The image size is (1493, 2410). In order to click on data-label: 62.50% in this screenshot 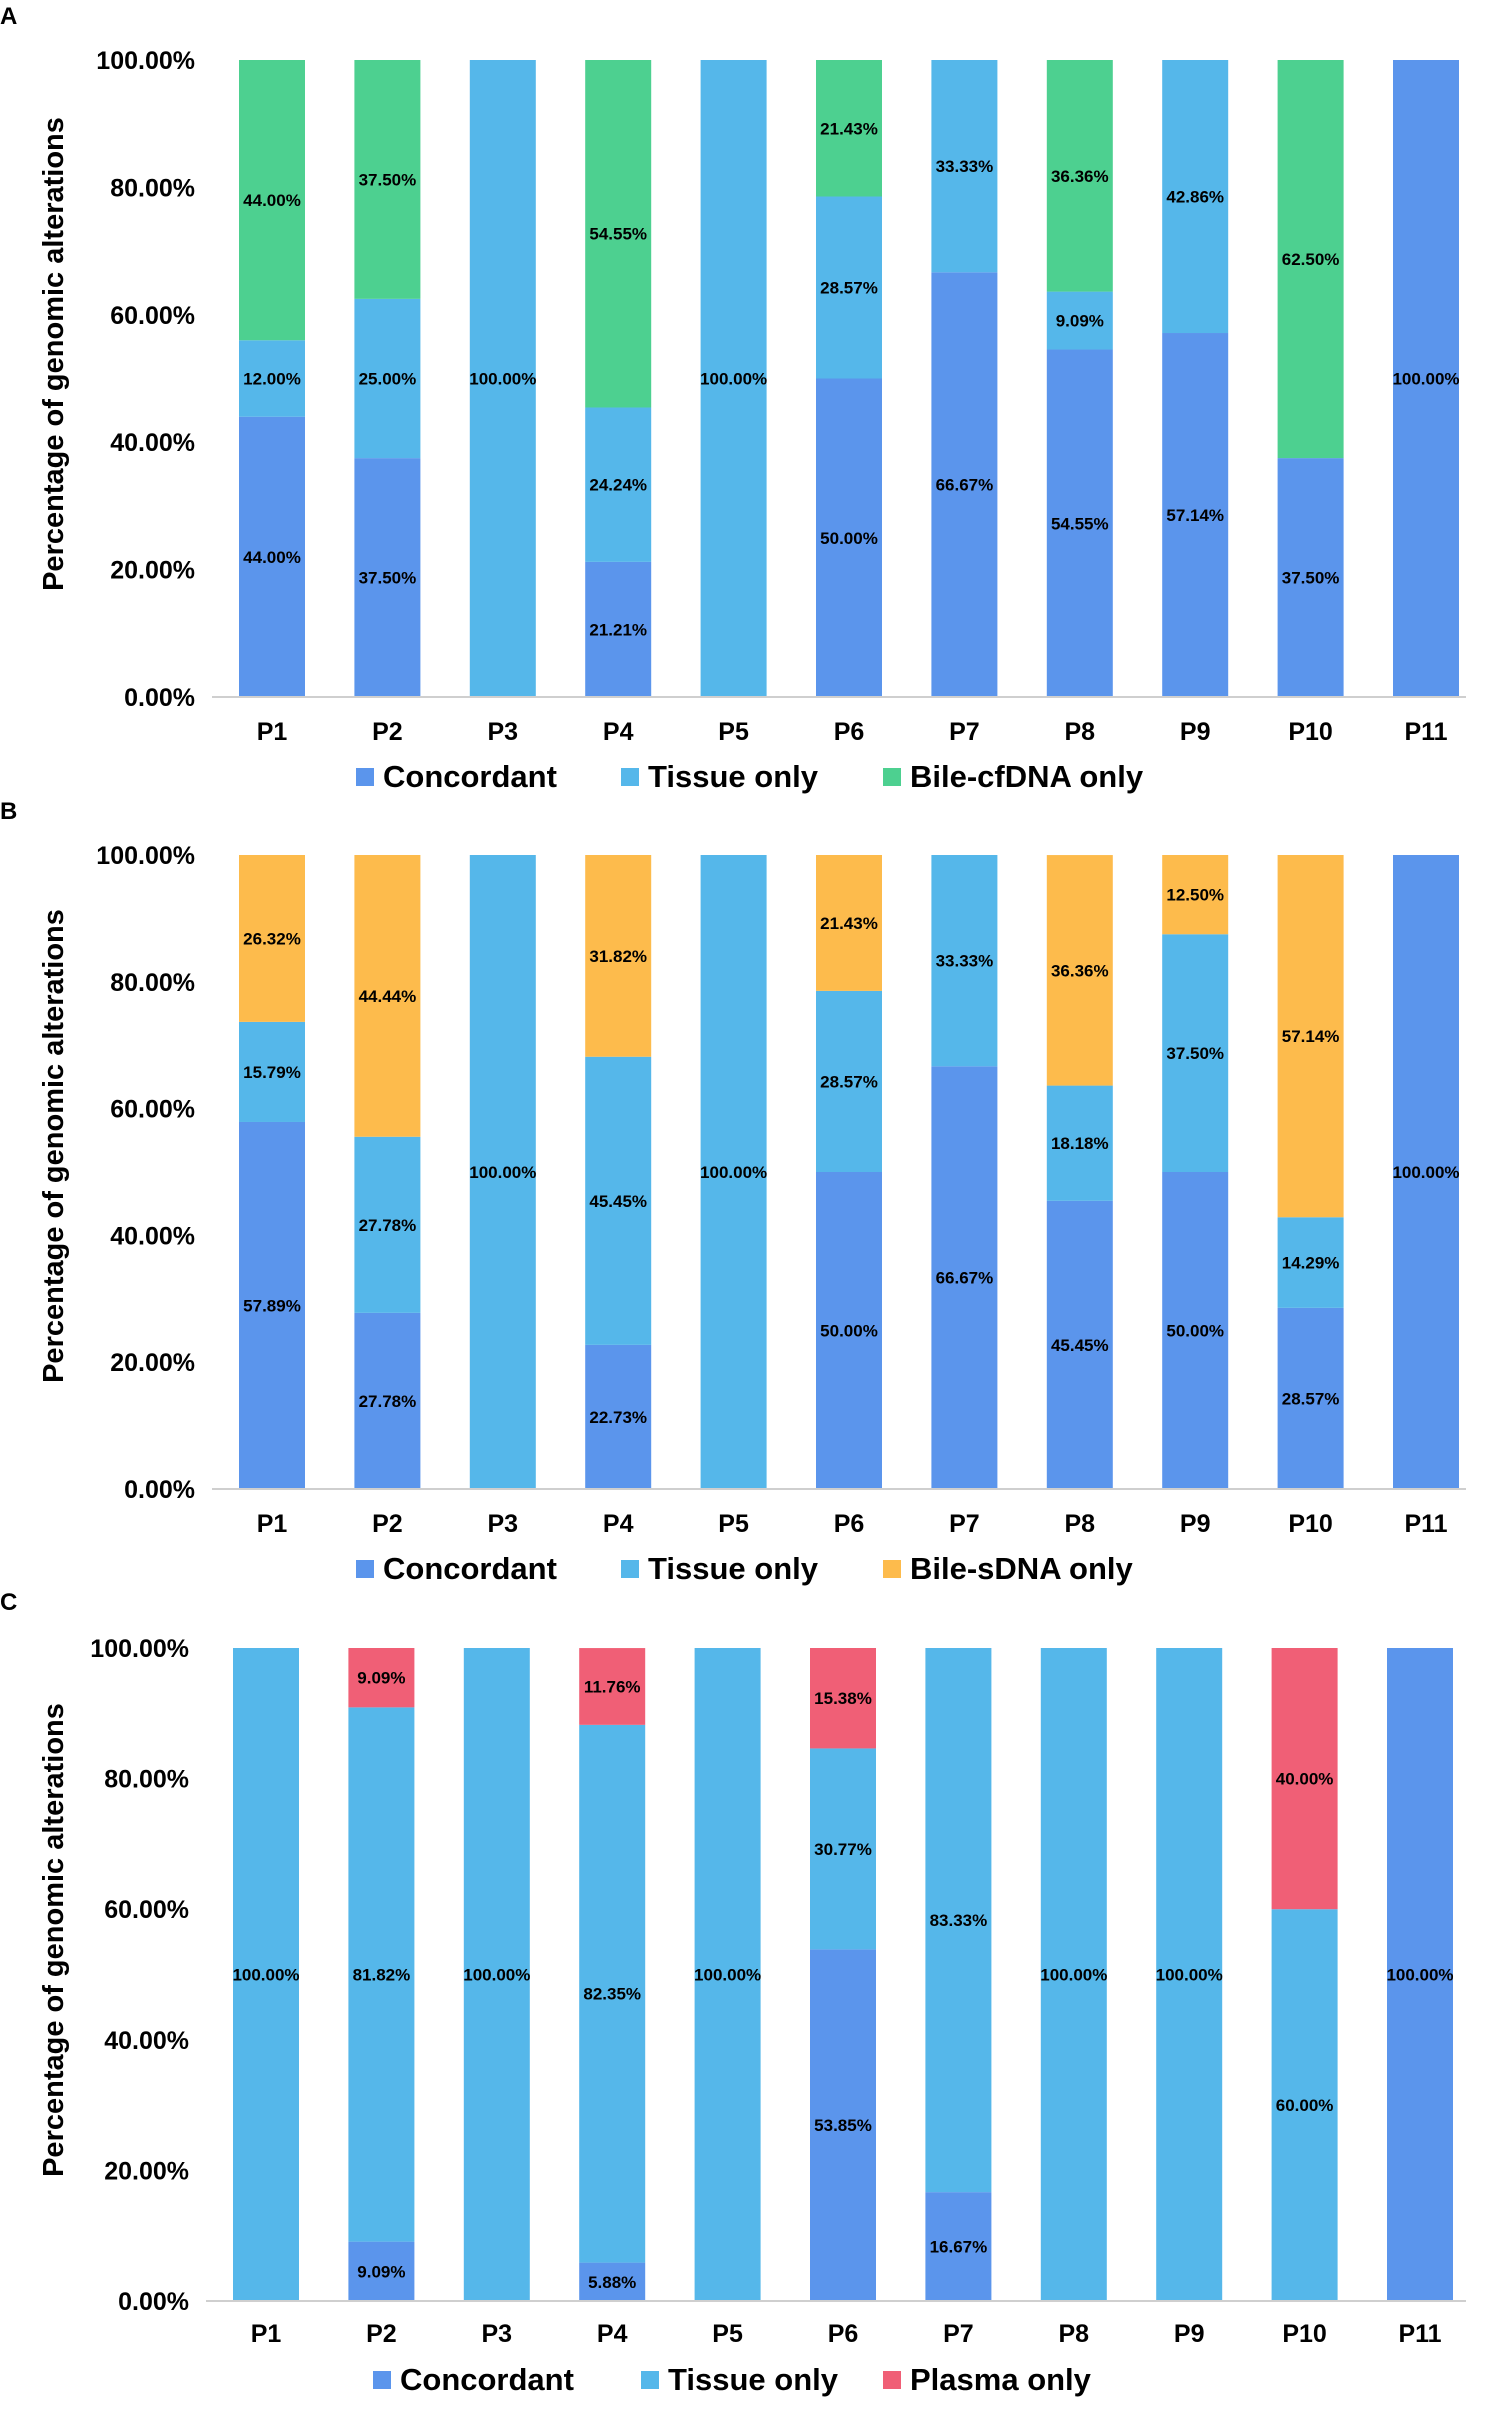, I will do `click(1311, 259)`.